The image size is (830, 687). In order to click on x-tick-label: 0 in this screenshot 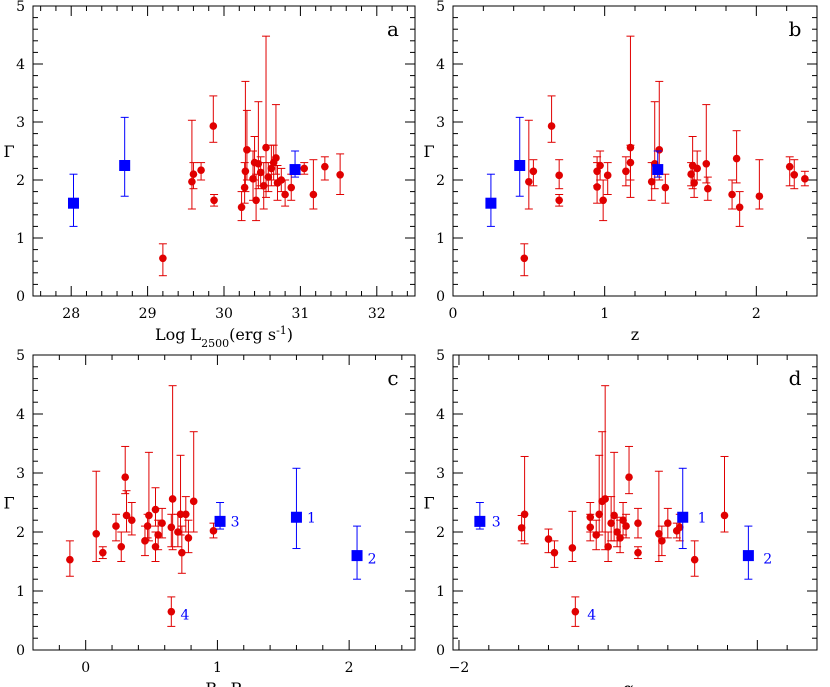, I will do `click(85, 668)`.